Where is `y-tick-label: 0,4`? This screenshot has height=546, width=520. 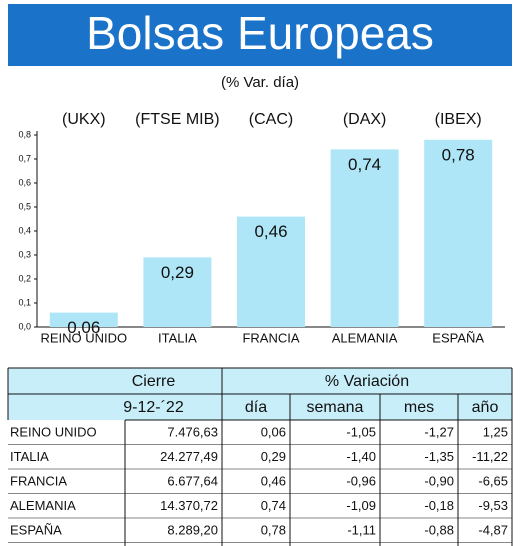 y-tick-label: 0,4 is located at coordinates (24, 230).